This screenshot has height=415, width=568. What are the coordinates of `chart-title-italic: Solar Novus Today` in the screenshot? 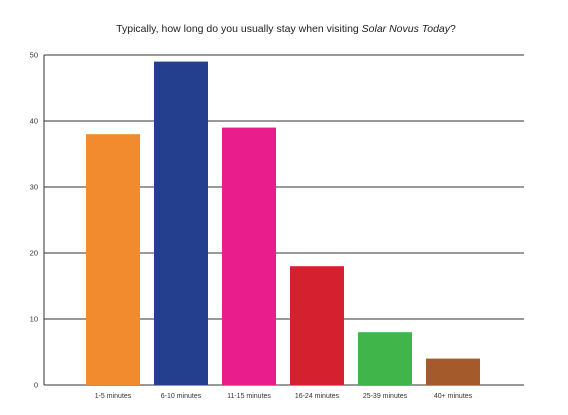 It's located at (406, 29).